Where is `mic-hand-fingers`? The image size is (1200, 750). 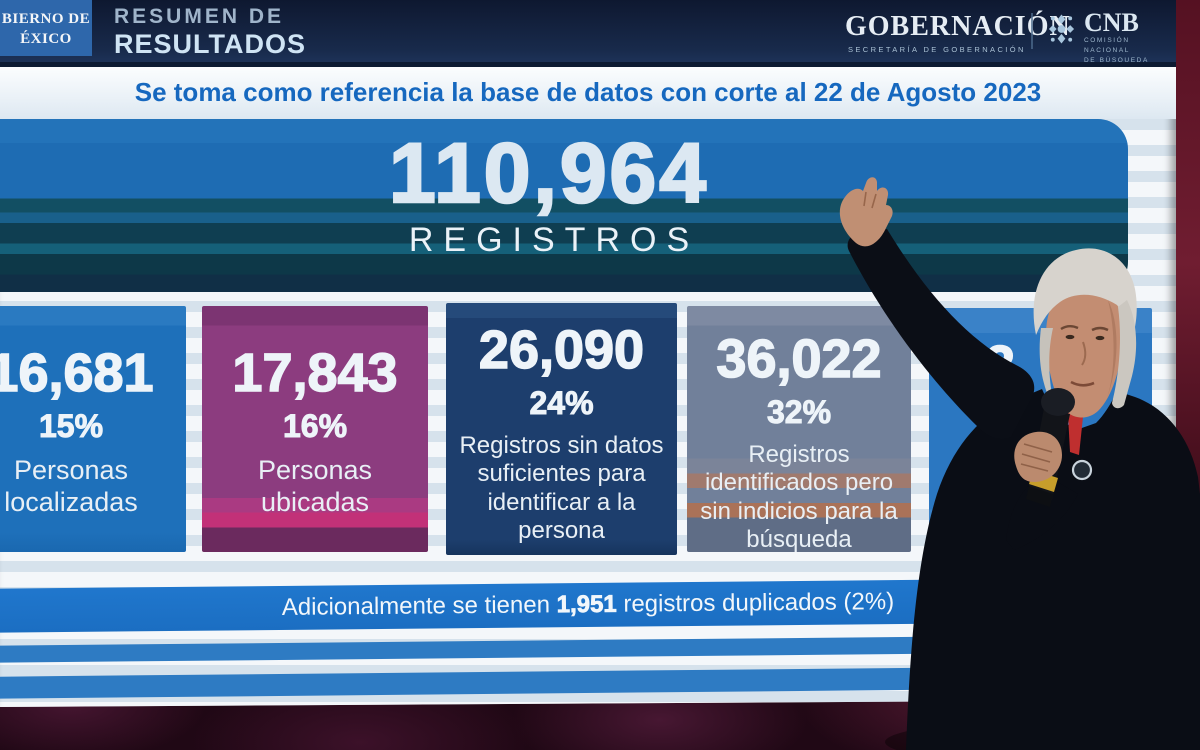 mic-hand-fingers is located at coordinates (1036, 457).